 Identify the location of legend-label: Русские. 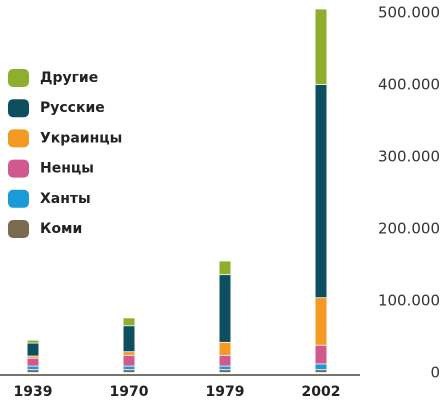
(72, 108).